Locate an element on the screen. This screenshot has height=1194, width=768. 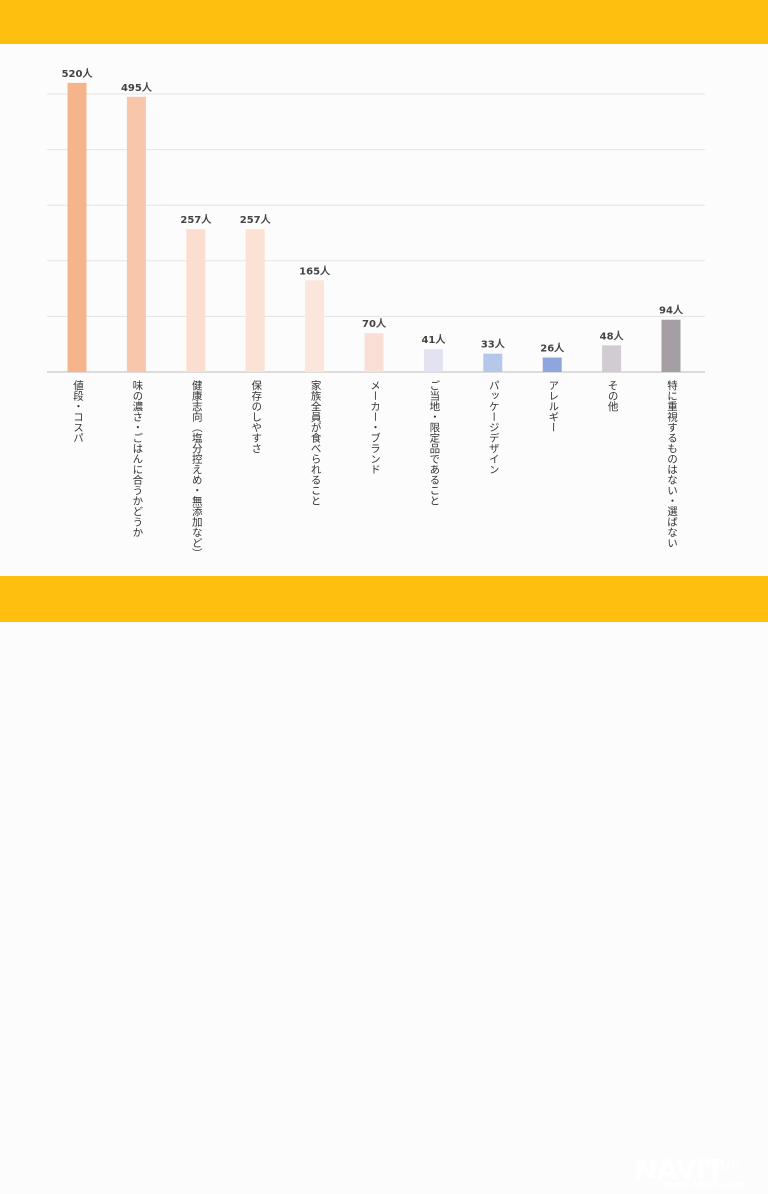
category-label: 味の濃さ・ごはんに合うかどうか is located at coordinates (137, 459).